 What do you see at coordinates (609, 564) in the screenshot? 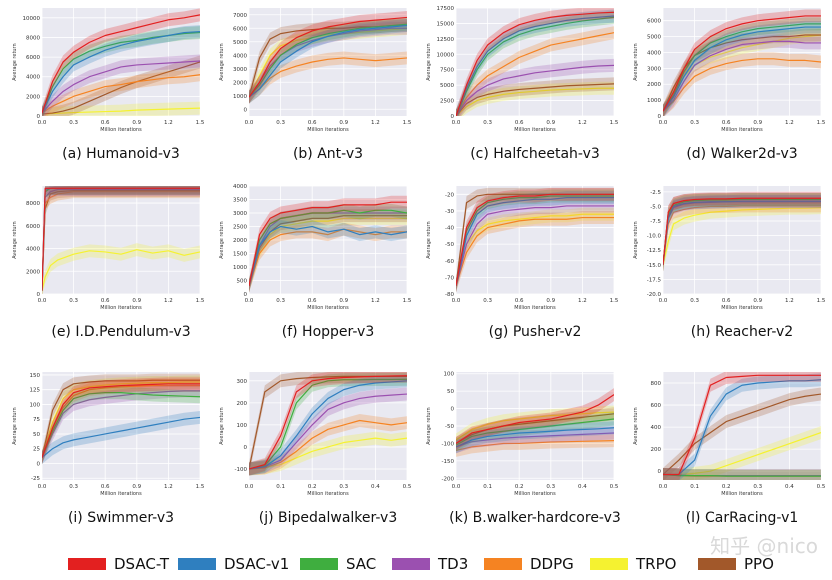
I see `legend-swatch-trpo` at bounding box center [609, 564].